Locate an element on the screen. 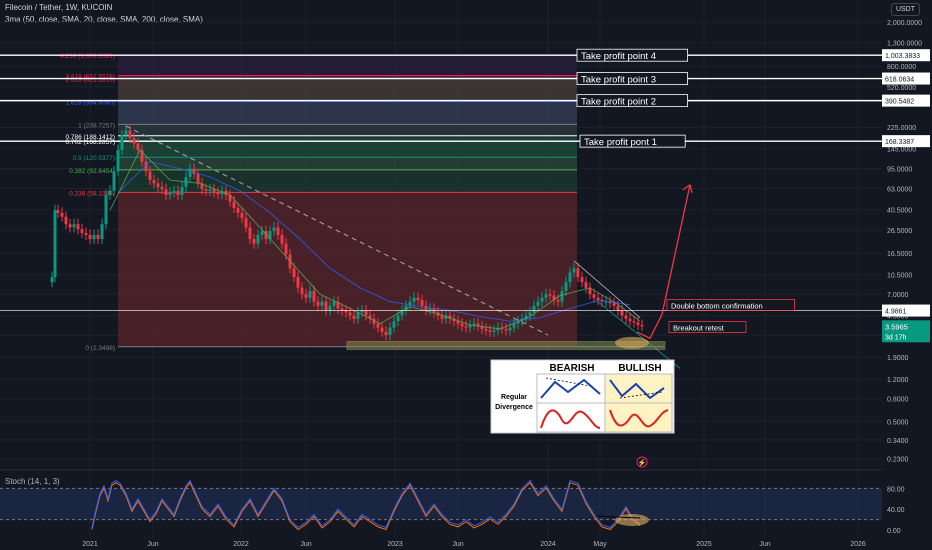  time-tick-label: Jun is located at coordinates (457, 544).